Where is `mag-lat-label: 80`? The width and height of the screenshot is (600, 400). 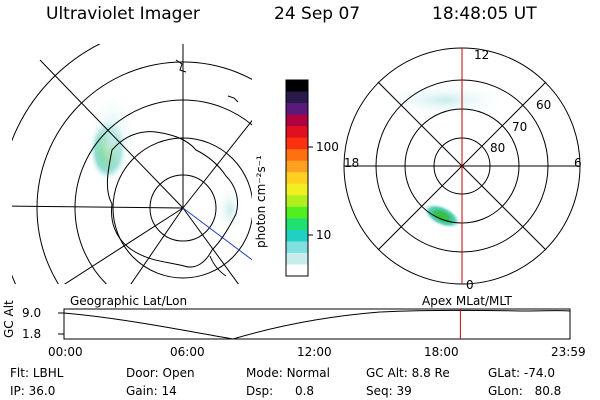 mag-lat-label: 80 is located at coordinates (498, 148).